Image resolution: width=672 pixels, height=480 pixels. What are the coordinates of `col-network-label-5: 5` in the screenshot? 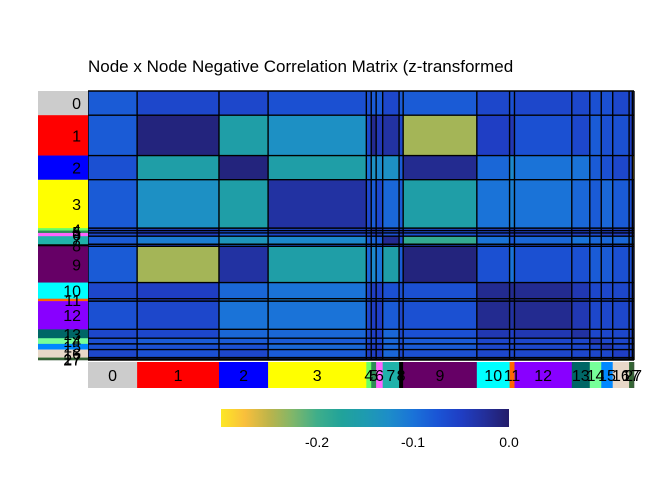 It's located at (373, 376).